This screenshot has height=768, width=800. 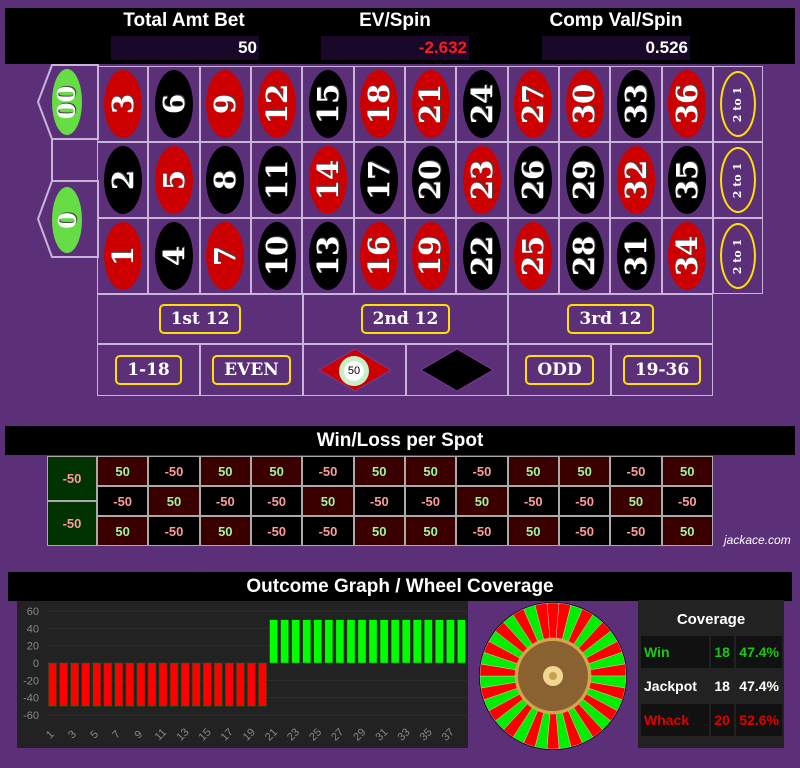 I want to click on bet-spot-15: 15, so click(x=328, y=104).